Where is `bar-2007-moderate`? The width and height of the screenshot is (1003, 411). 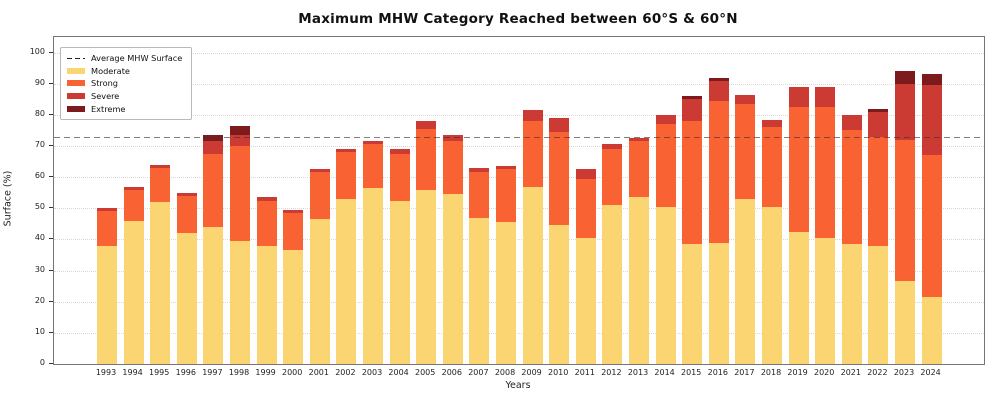
bar-2007-moderate is located at coordinates (479, 290).